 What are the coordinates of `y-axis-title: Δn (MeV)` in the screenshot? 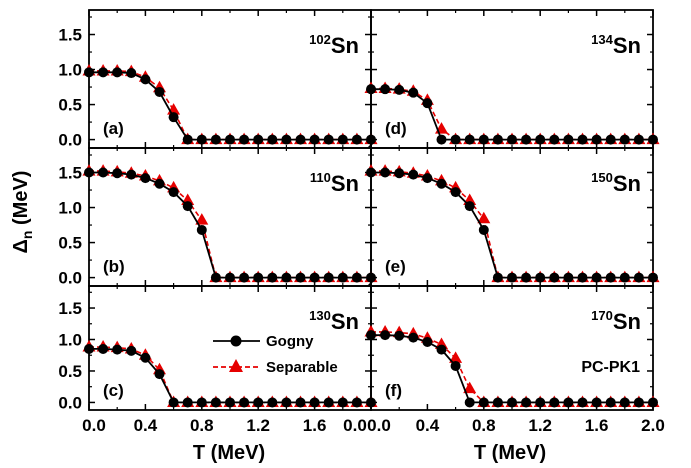 It's located at (22, 212).